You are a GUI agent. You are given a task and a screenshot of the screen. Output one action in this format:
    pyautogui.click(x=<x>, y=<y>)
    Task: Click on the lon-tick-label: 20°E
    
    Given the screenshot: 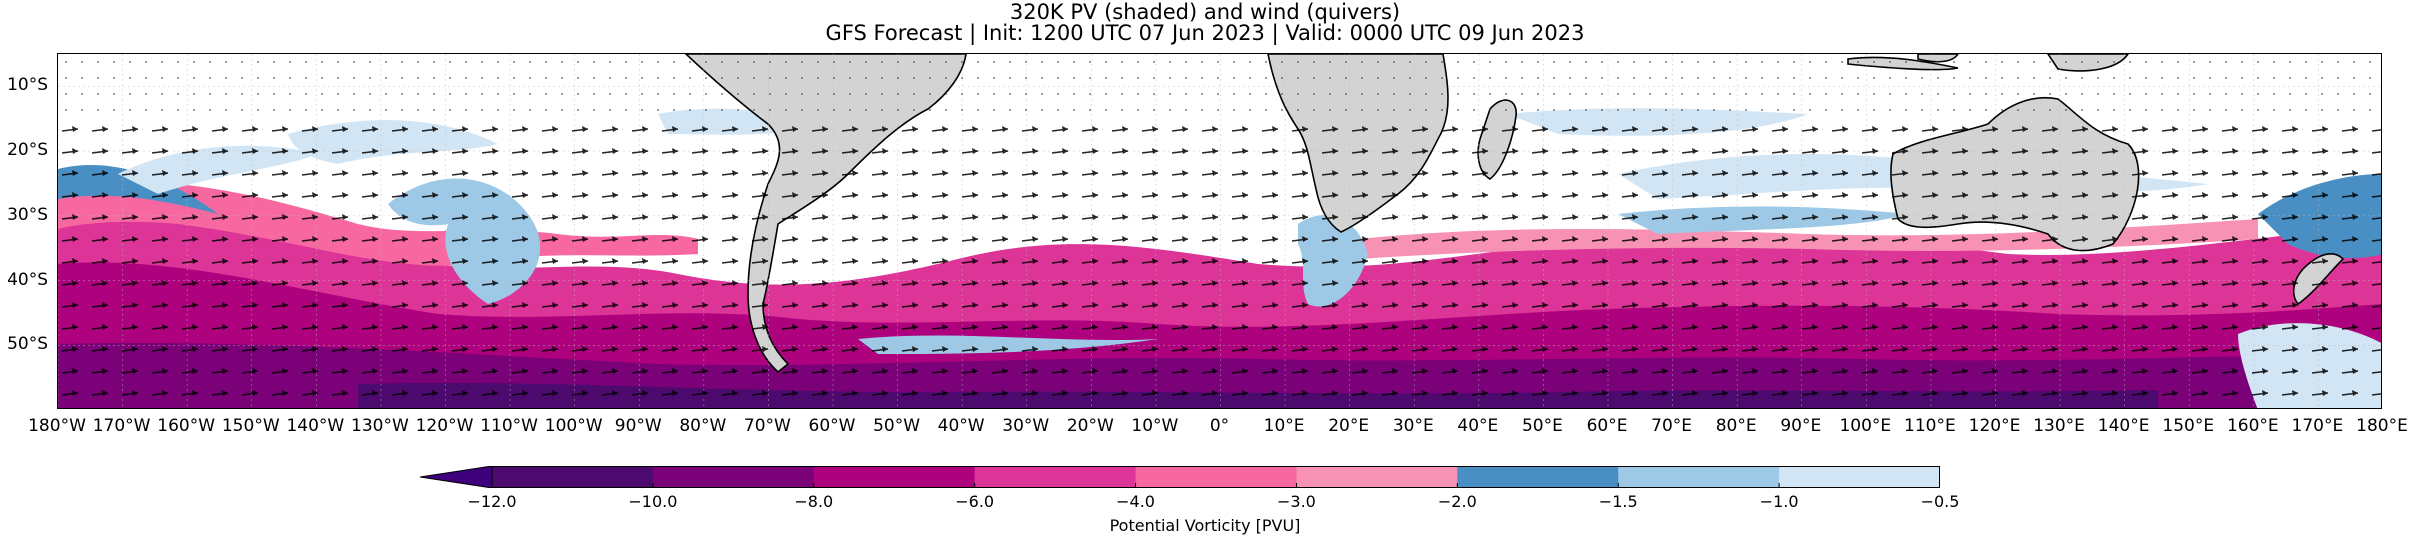 What is the action you would take?
    pyautogui.click(x=1349, y=426)
    